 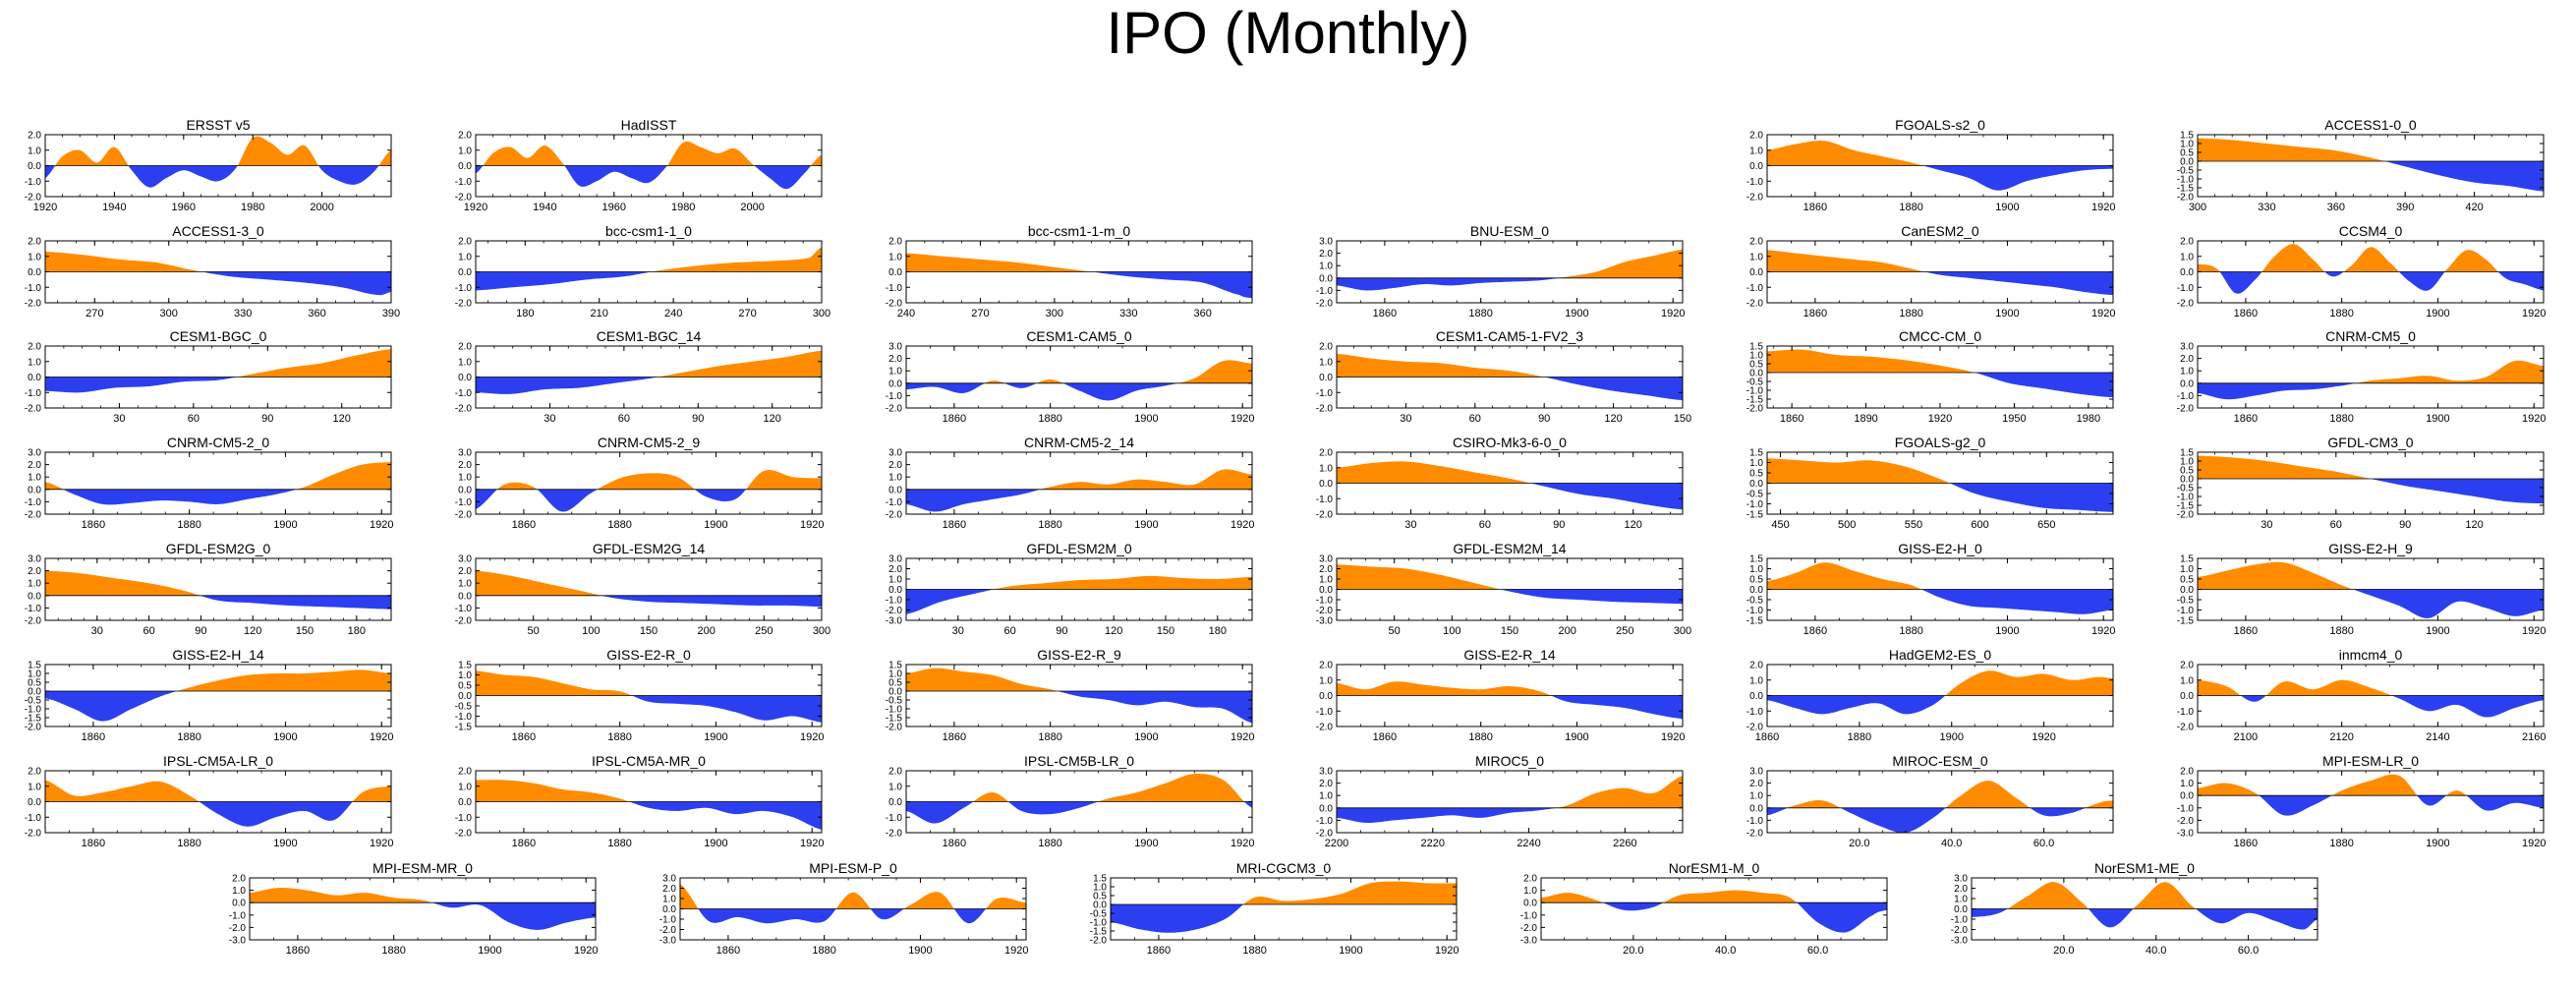 I want to click on y-tick-label: 3.0, so click(x=1326, y=773).